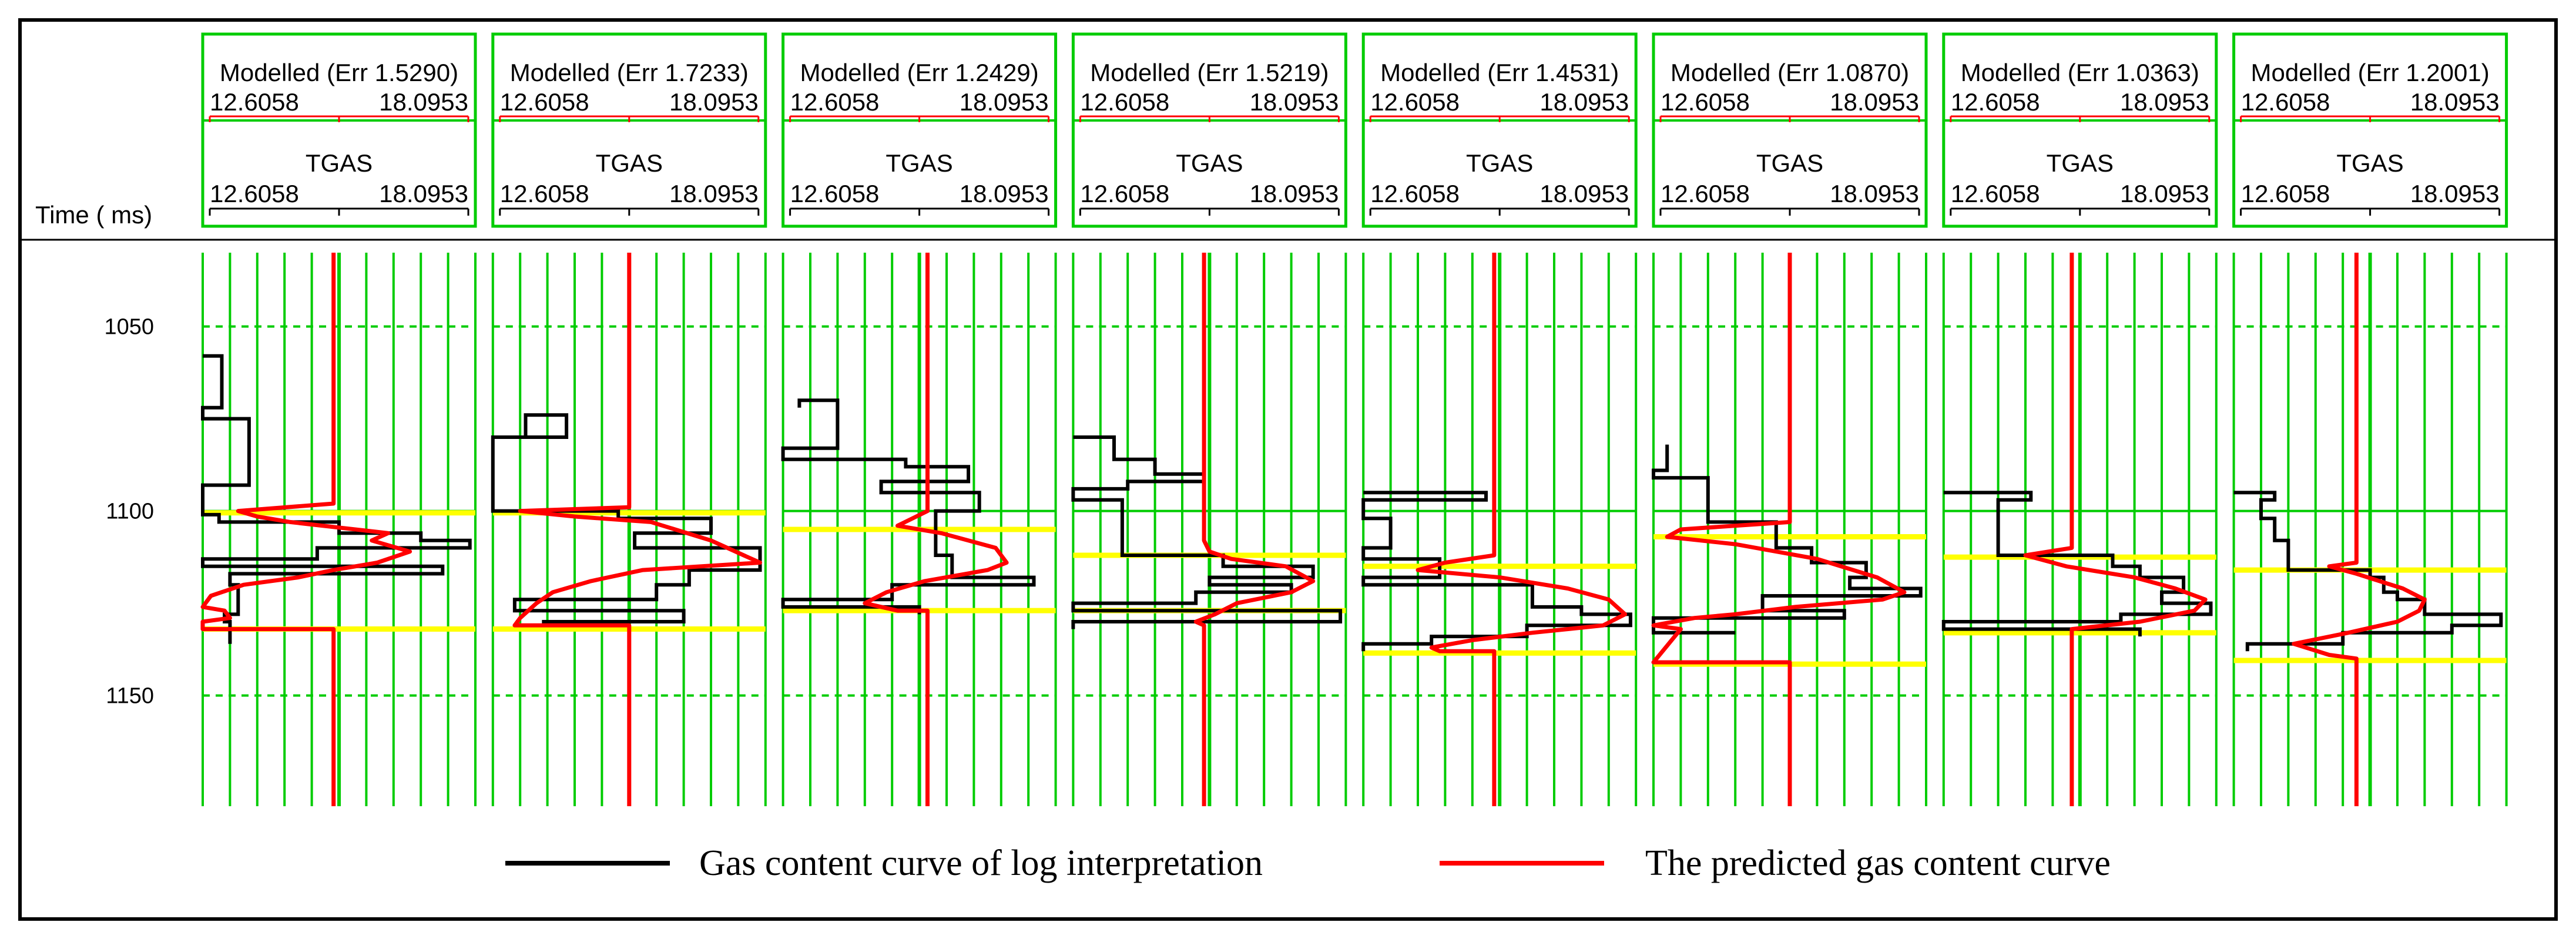  I want to click on y-axis-ticks: 1050 1100 1150, so click(129, 512).